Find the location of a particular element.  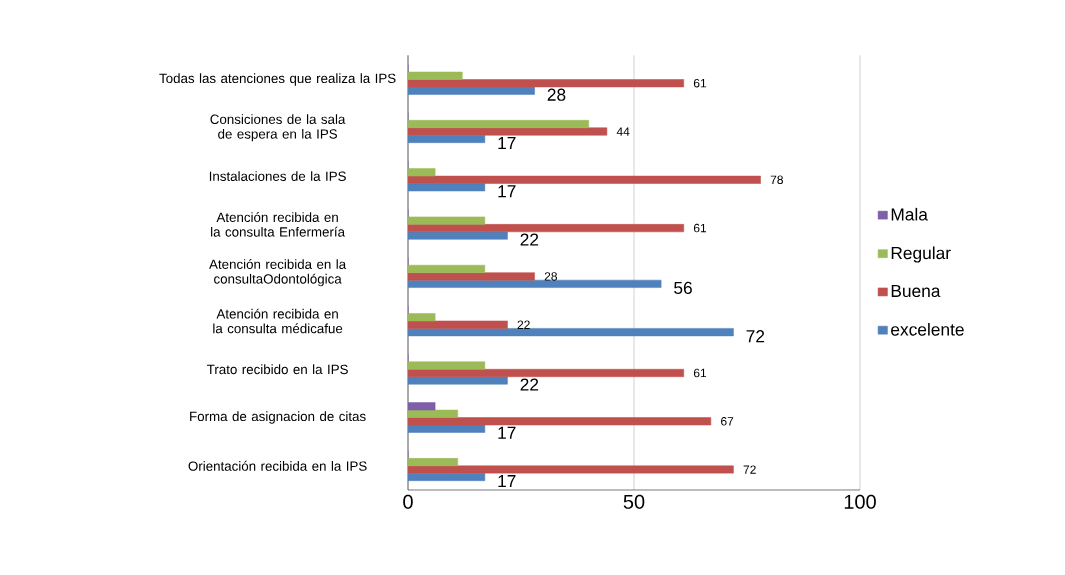

y-tick-label: Trato recibido en la IPS is located at coordinates (277, 369).